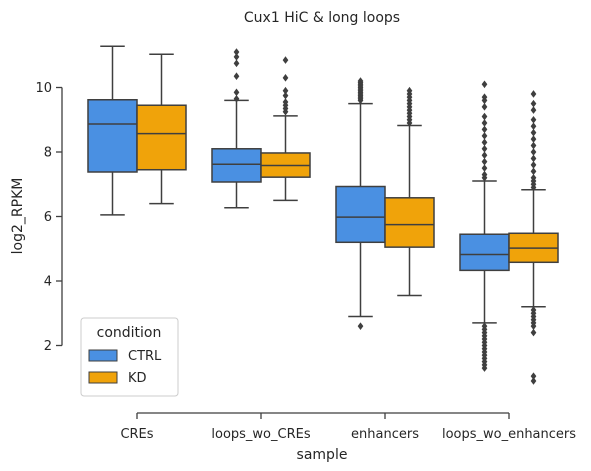 Image resolution: width=591 pixels, height=471 pixels. I want to click on x-tick-label: enhancers, so click(385, 434).